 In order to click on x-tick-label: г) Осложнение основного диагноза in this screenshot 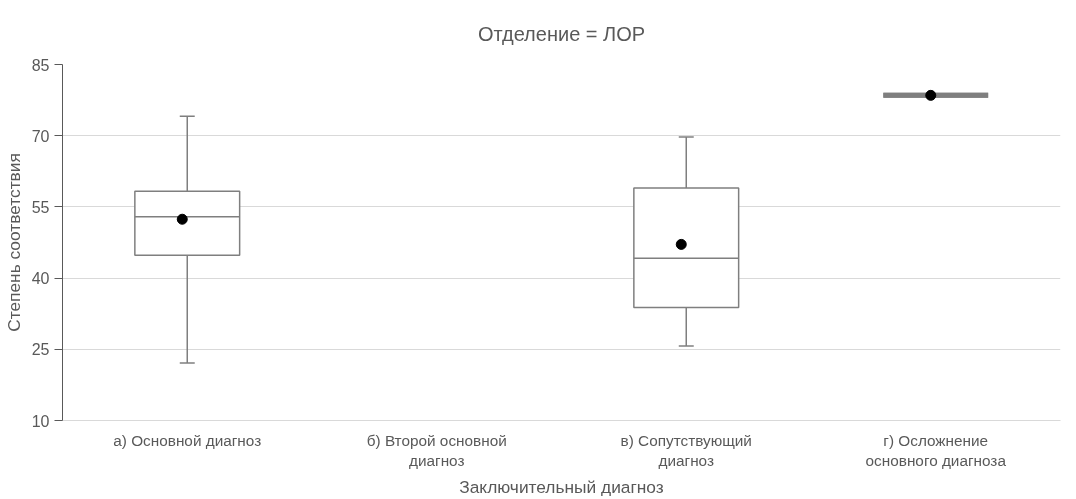, I will do `click(936, 450)`.